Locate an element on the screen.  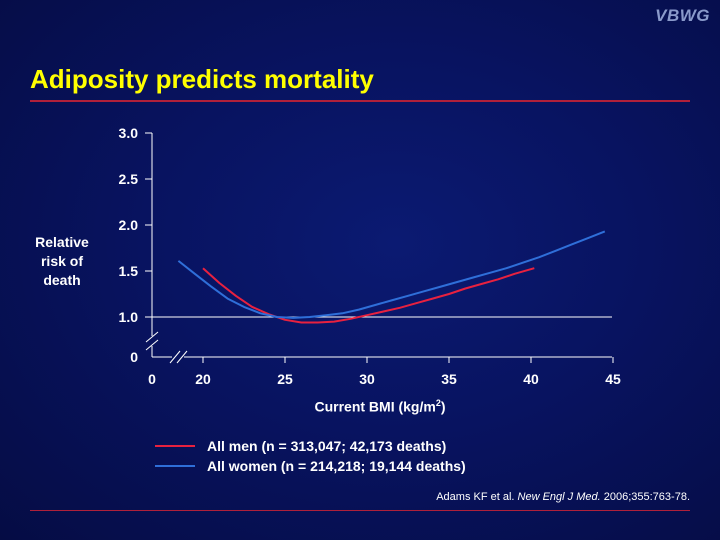
citation-journal: New Engl J Med. is located at coordinates (559, 497).